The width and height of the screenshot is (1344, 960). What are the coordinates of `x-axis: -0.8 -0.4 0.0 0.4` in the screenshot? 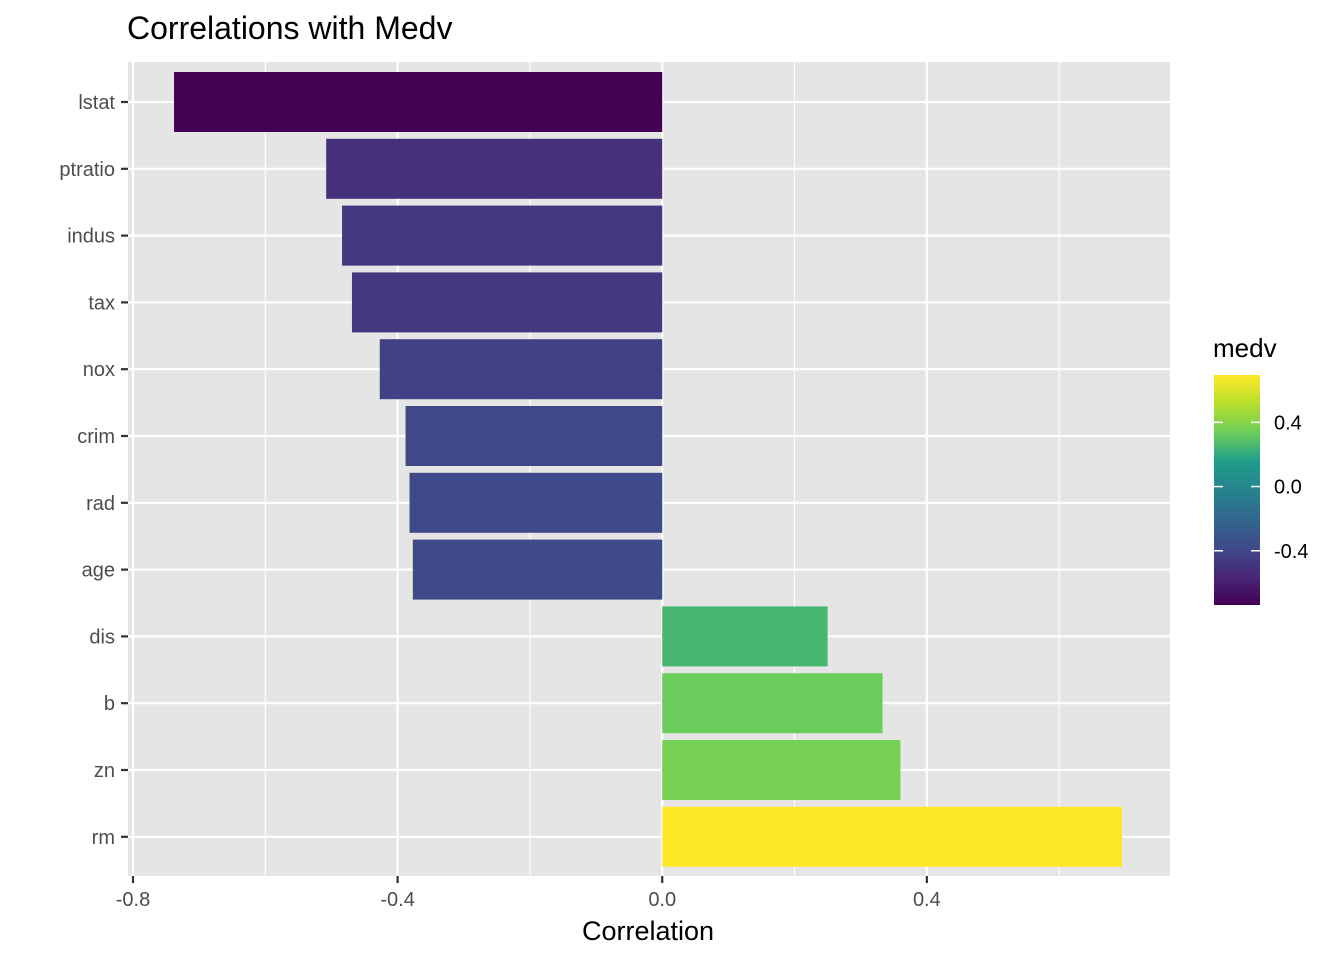 It's located at (528, 893).